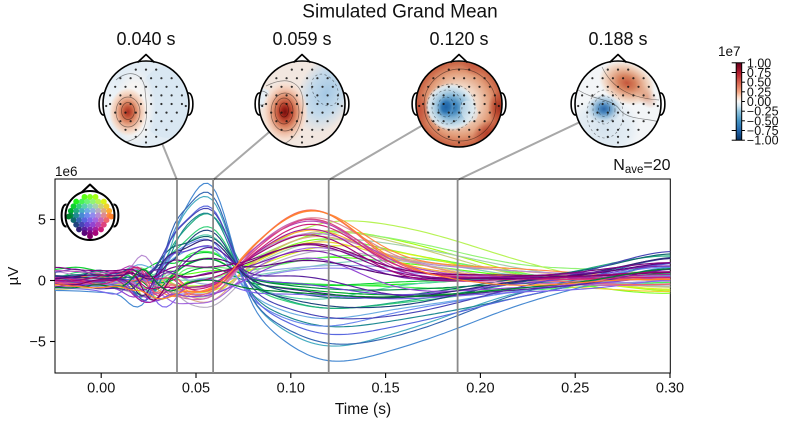 The height and width of the screenshot is (425, 800). I want to click on svg-text: −0.75, so click(763, 131).